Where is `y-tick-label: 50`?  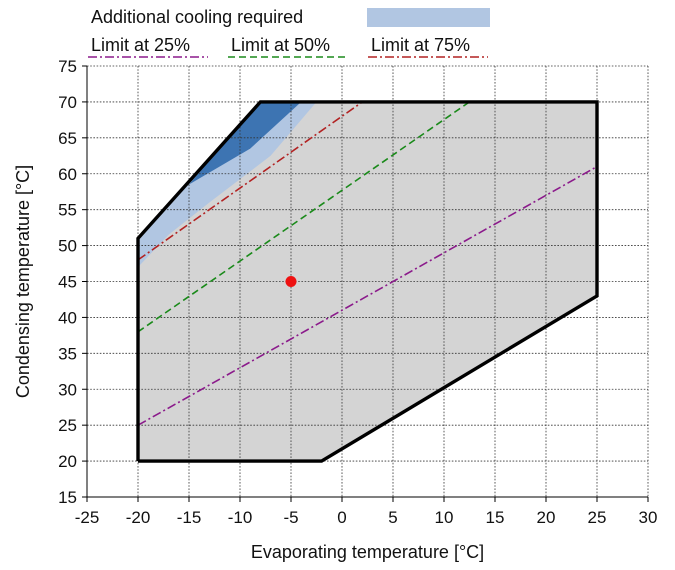
y-tick-label: 50 is located at coordinates (67, 246).